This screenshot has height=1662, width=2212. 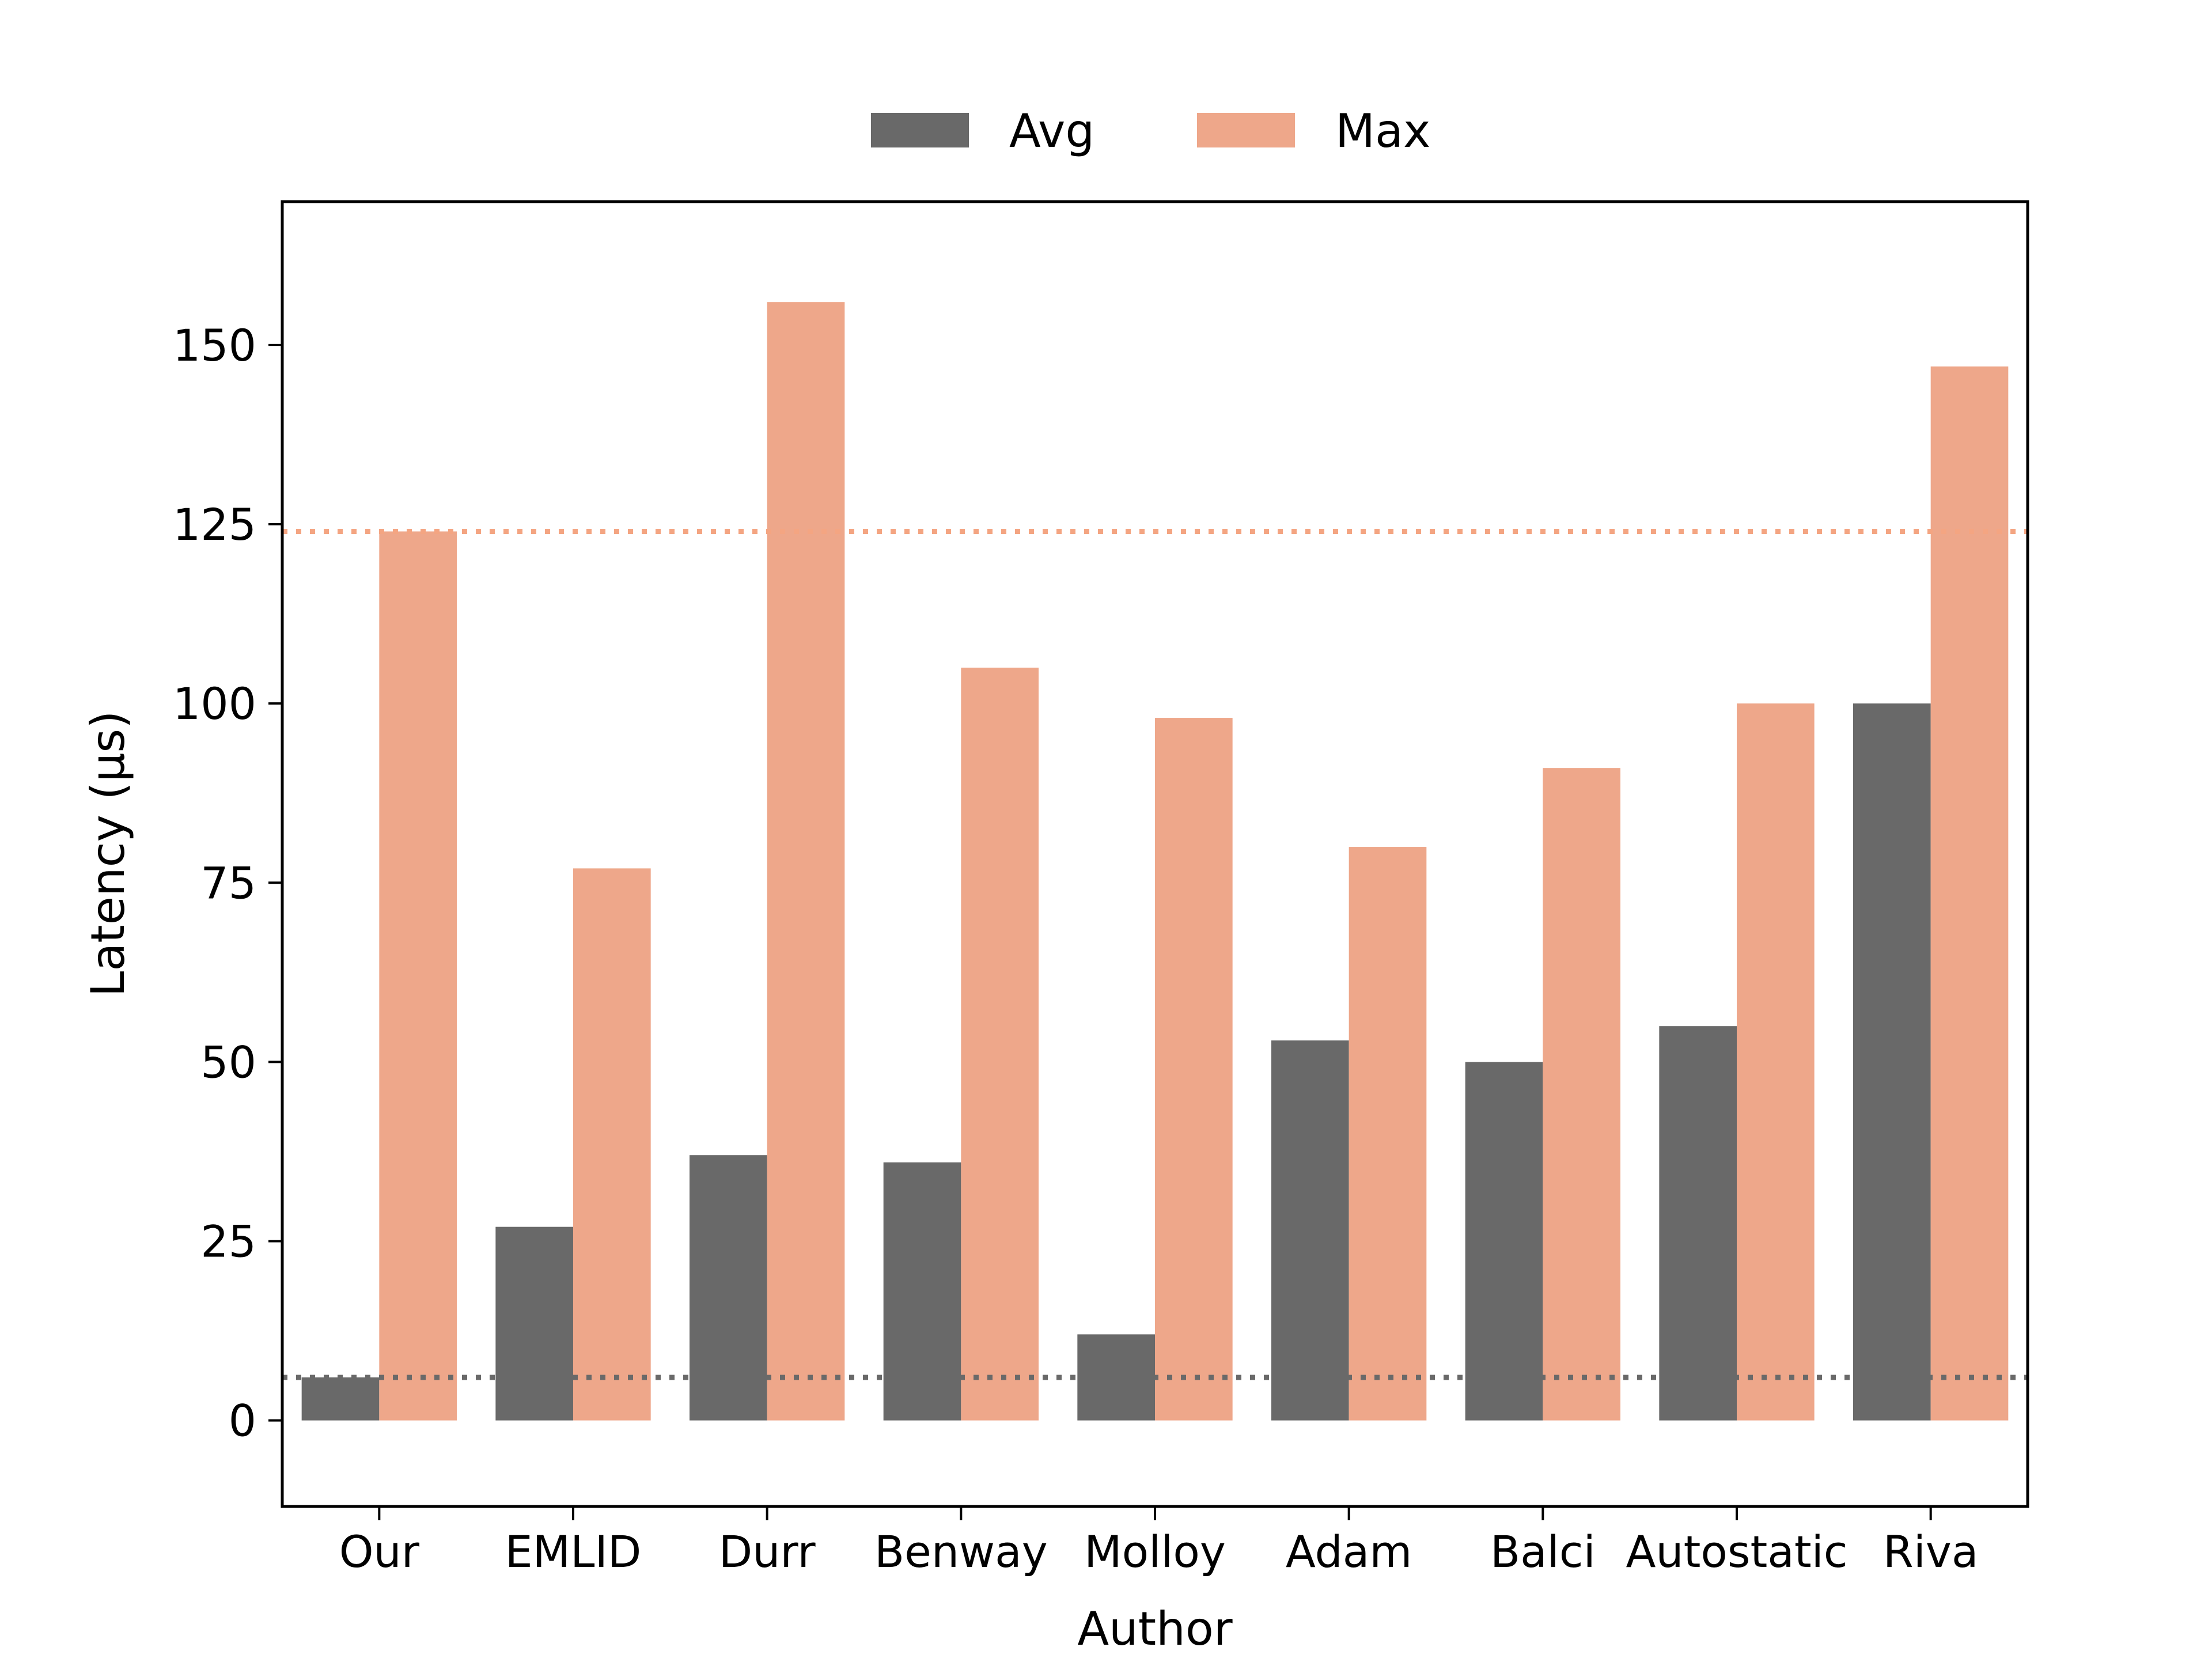 I want to click on bar-avg-autostatic, so click(x=1698, y=1224).